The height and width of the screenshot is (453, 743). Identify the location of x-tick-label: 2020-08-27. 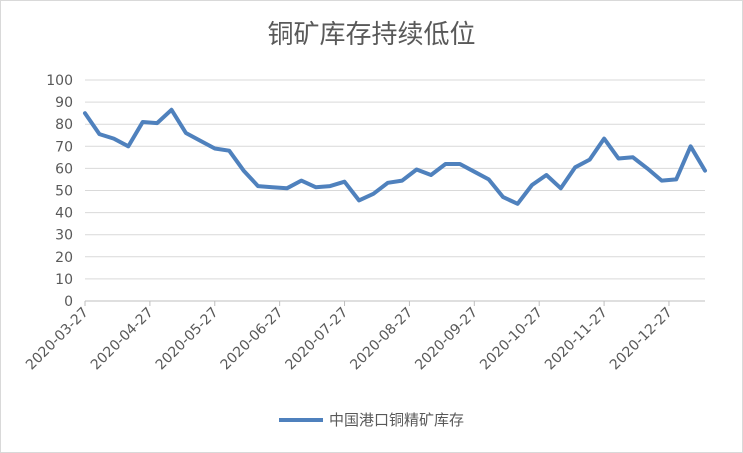
(381, 339).